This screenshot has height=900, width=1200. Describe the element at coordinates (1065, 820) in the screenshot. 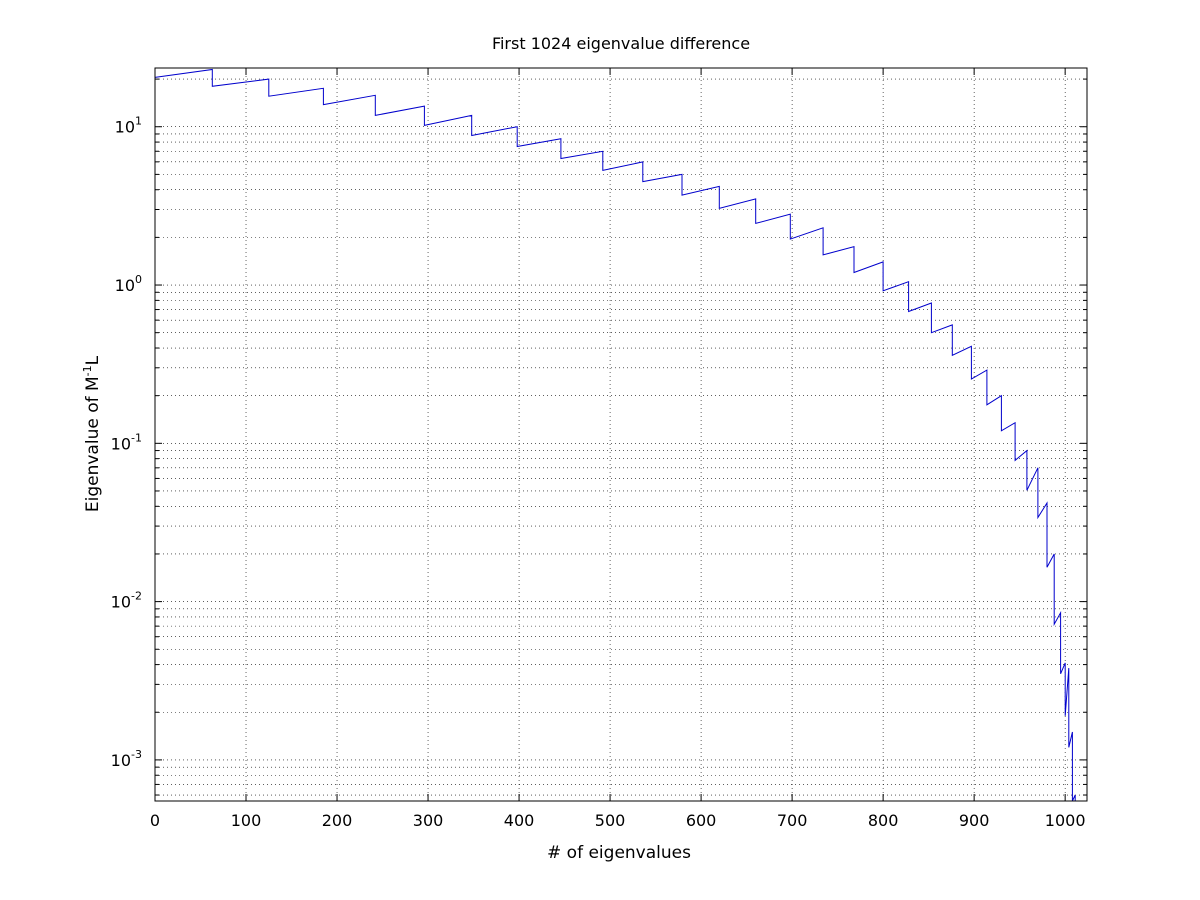

I see `x-tick-label: 1000` at that location.